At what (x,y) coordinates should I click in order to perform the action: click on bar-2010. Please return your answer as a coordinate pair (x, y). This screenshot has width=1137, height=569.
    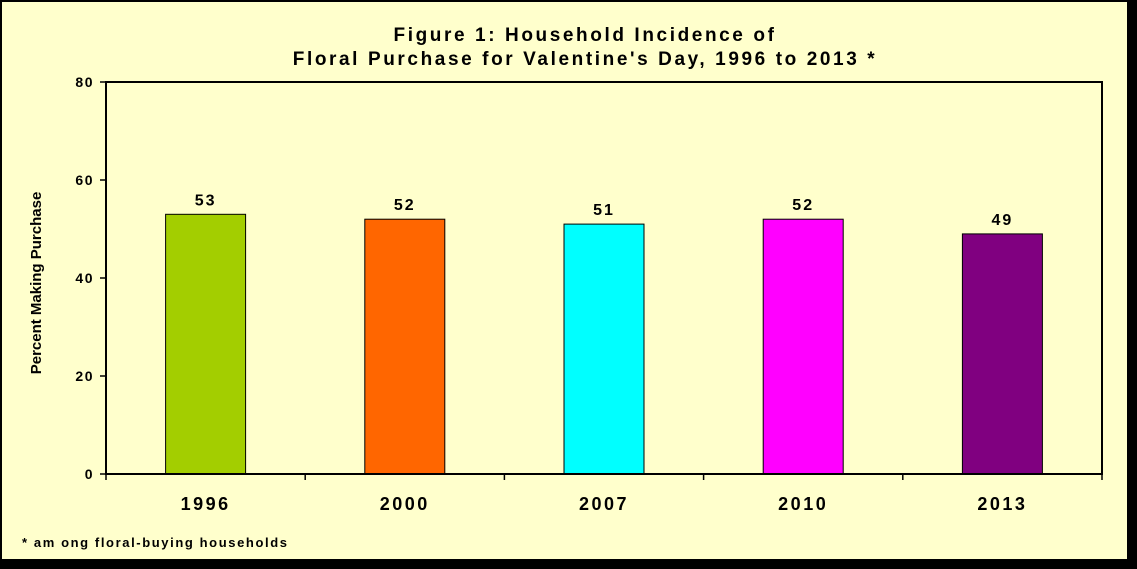
    Looking at the image, I should click on (803, 346).